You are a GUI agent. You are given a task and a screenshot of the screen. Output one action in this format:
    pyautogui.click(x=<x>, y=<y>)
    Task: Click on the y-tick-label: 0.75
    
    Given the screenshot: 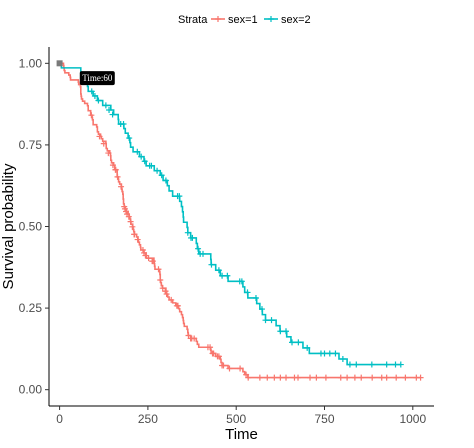 What is the action you would take?
    pyautogui.click(x=31, y=145)
    